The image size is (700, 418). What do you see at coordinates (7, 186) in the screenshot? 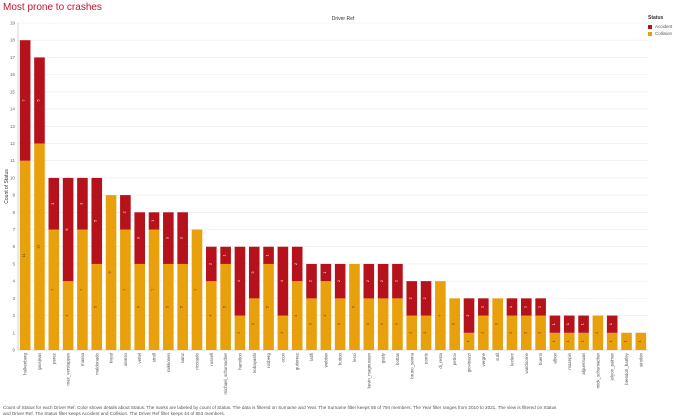
I see `y-axis-title: Count of Status` at bounding box center [7, 186].